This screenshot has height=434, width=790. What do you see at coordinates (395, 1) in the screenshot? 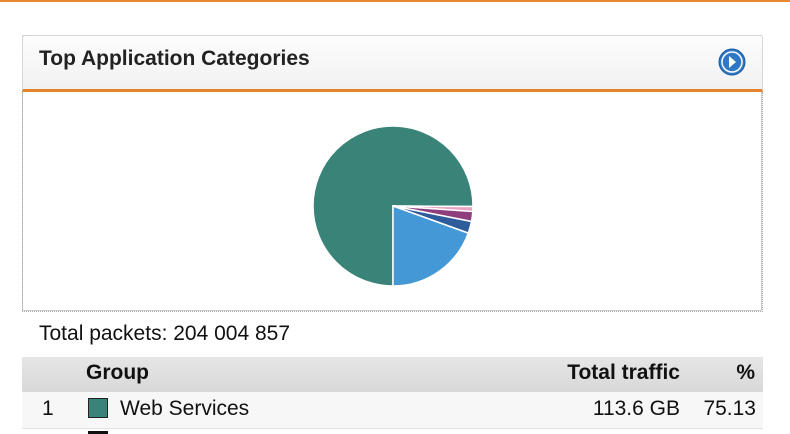
I see `top-border` at bounding box center [395, 1].